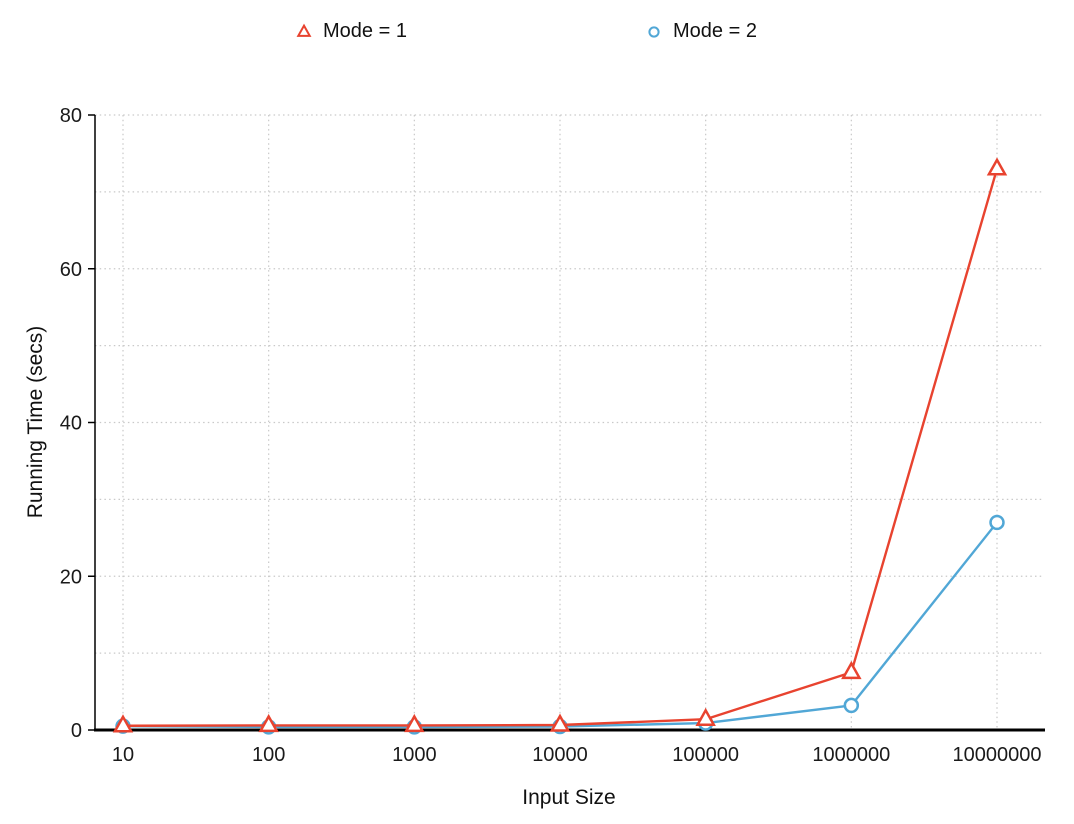 The width and height of the screenshot is (1074, 824). What do you see at coordinates (71, 116) in the screenshot?
I see `svg-text: 80` at bounding box center [71, 116].